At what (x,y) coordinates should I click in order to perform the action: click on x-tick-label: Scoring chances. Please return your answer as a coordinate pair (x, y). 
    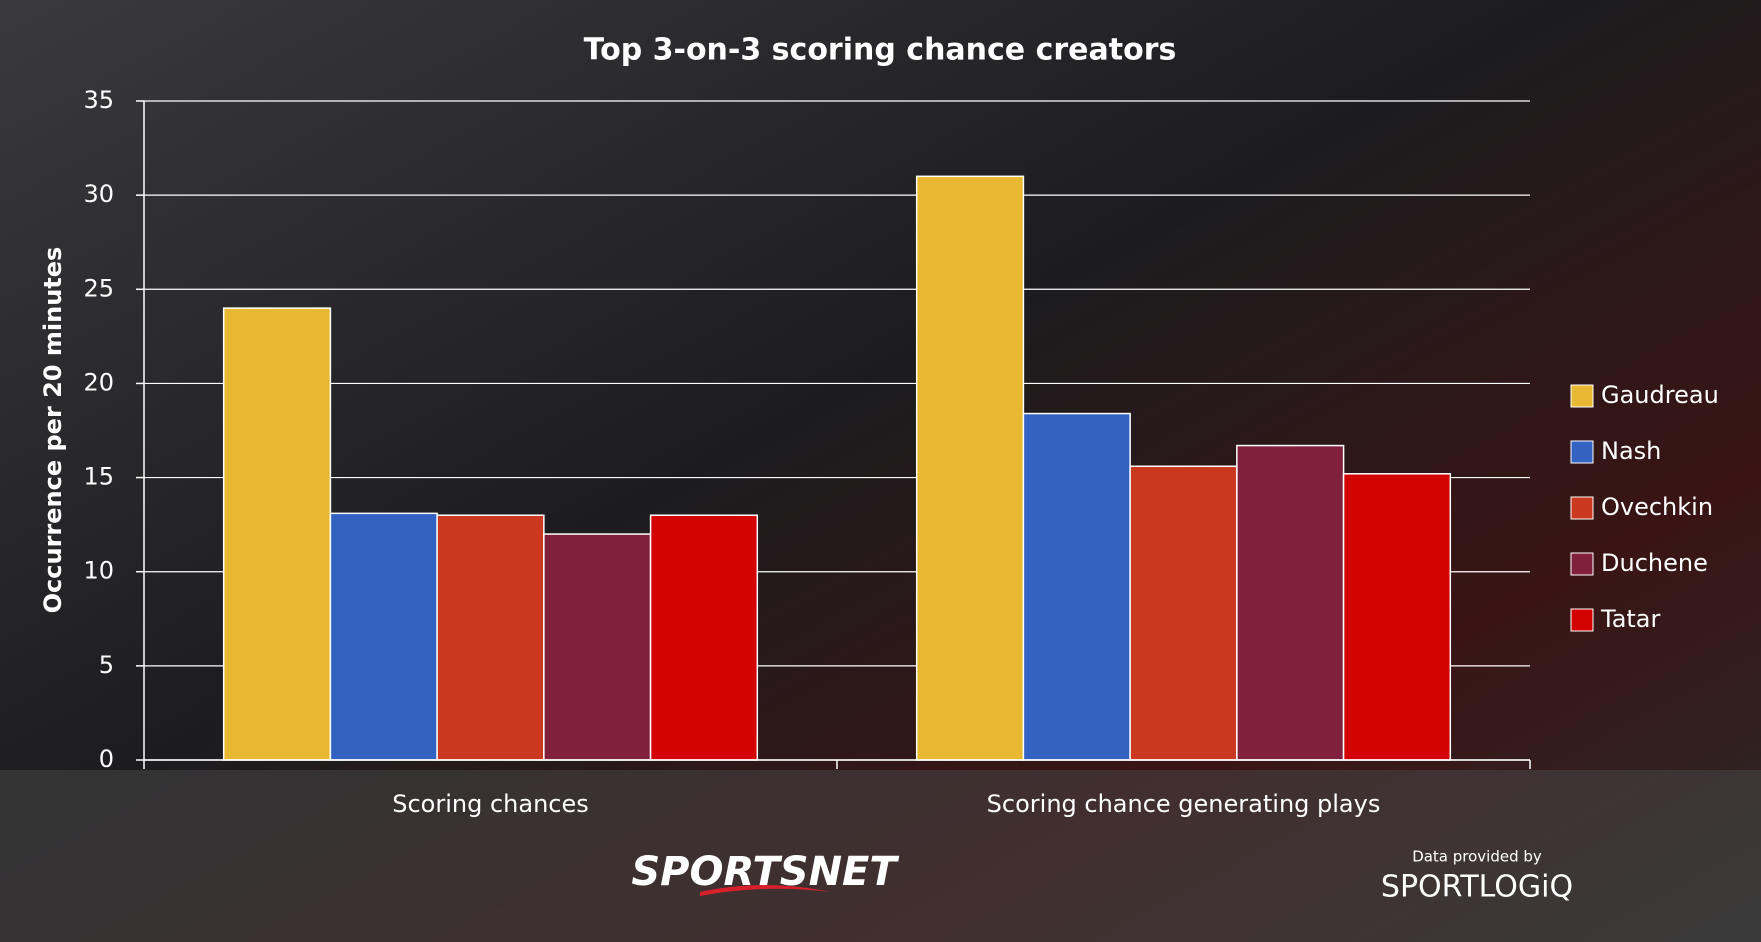
    Looking at the image, I should click on (490, 804).